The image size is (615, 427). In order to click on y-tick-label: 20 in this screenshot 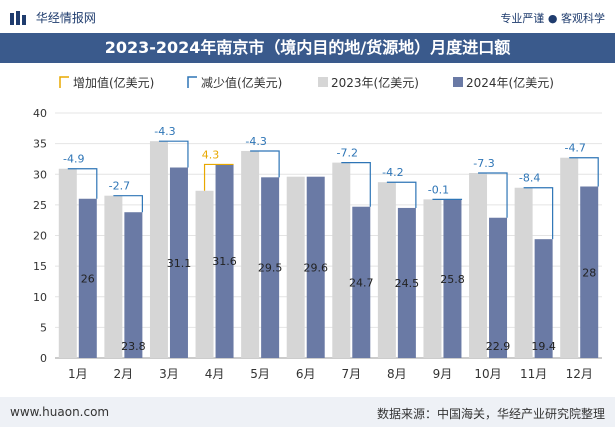, I will do `click(40, 236)`.